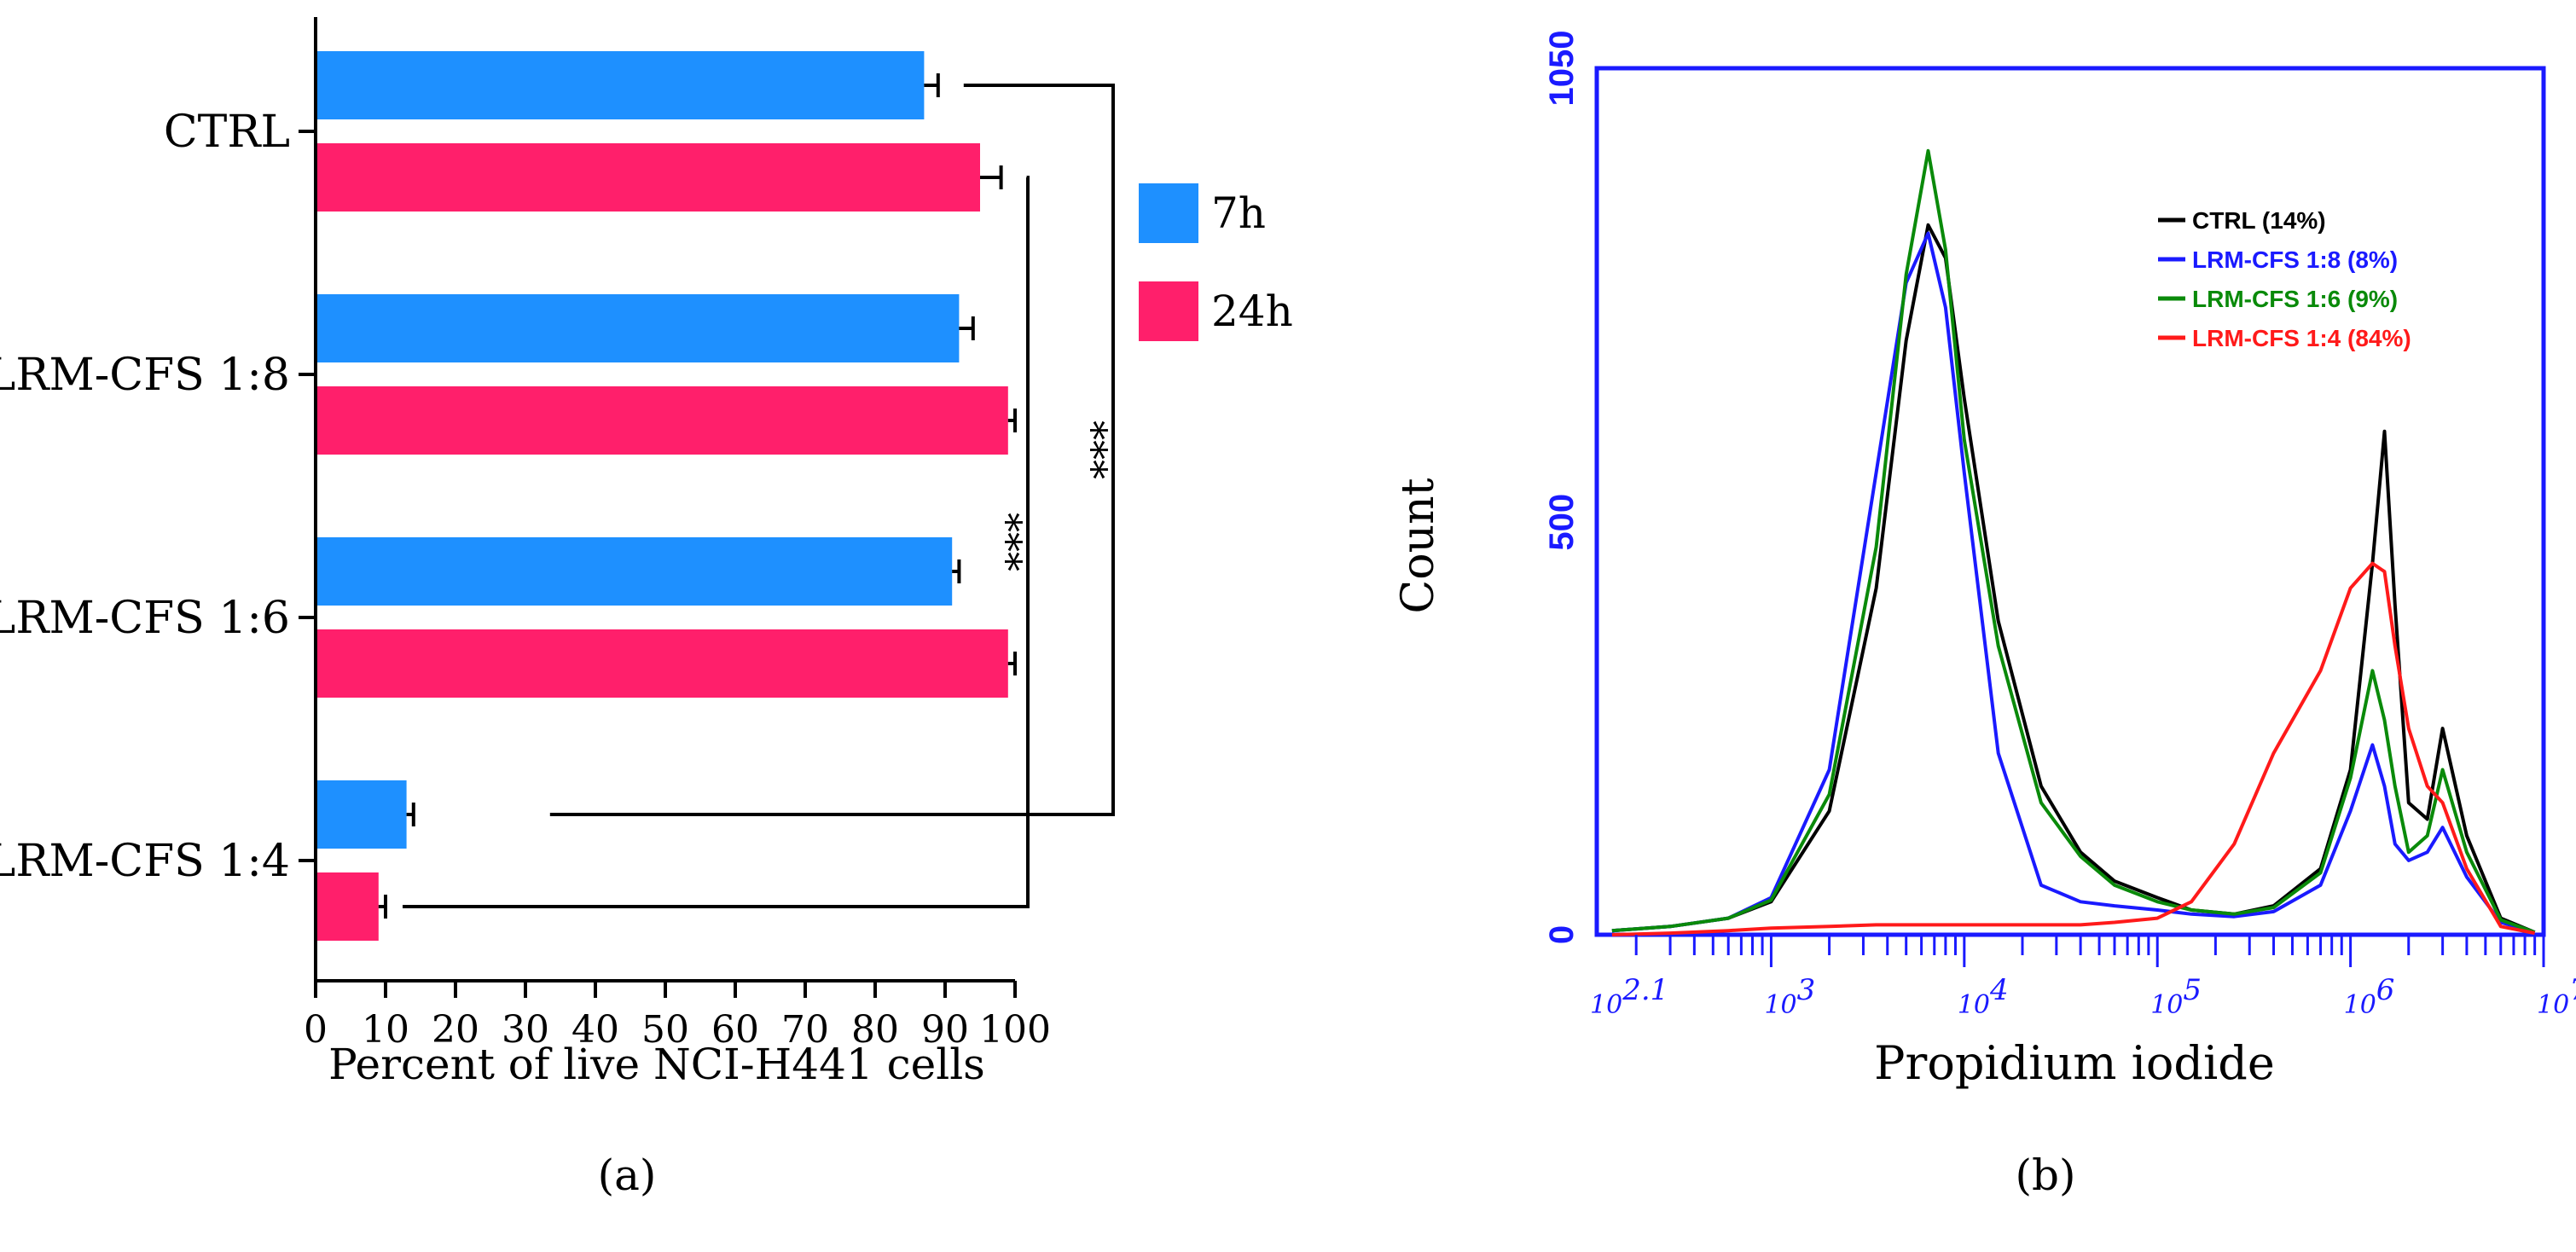 The height and width of the screenshot is (1252, 2576). What do you see at coordinates (2073, 749) in the screenshot?
I see `curve-lrm-cfs-1-4-84-` at bounding box center [2073, 749].